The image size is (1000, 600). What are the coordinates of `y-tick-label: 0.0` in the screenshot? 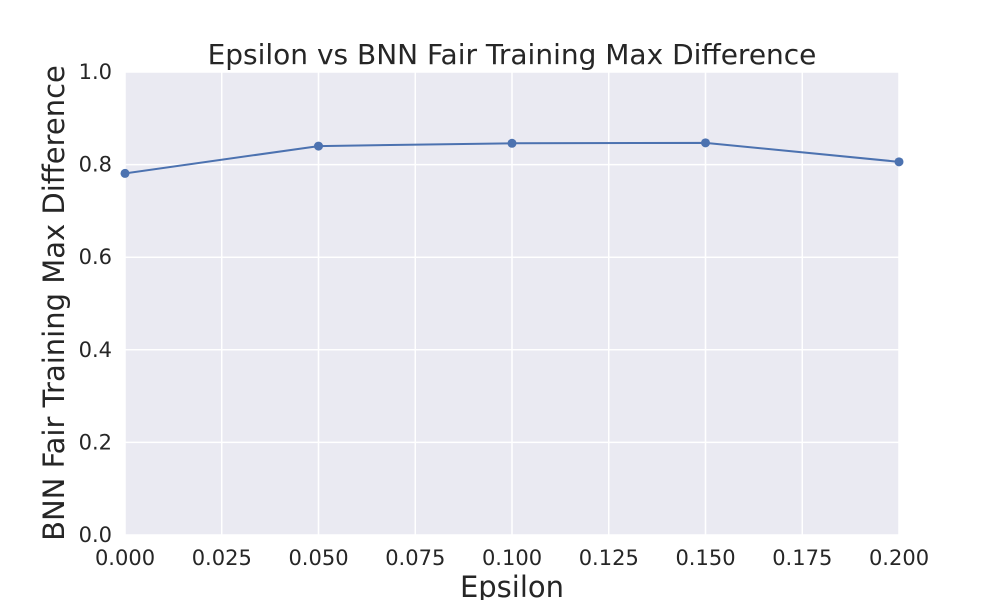 It's located at (95, 535).